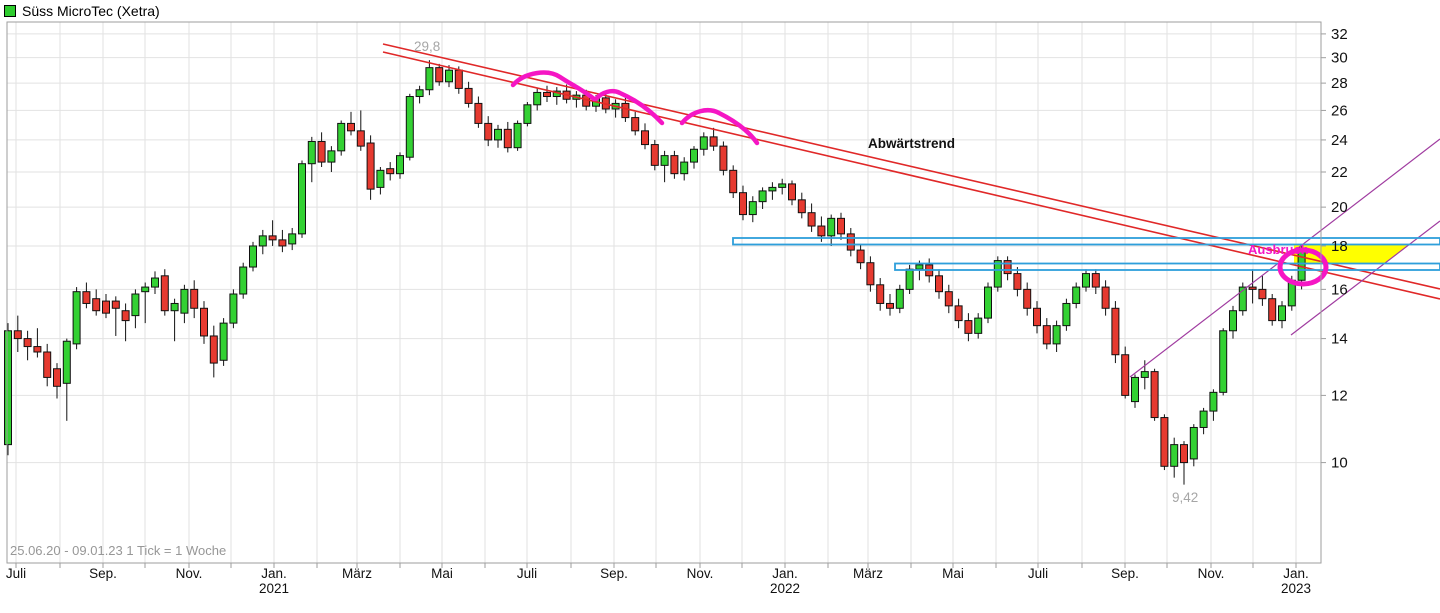 This screenshot has width=1440, height=613. What do you see at coordinates (785, 588) in the screenshot?
I see `x-year-label: 2022` at bounding box center [785, 588].